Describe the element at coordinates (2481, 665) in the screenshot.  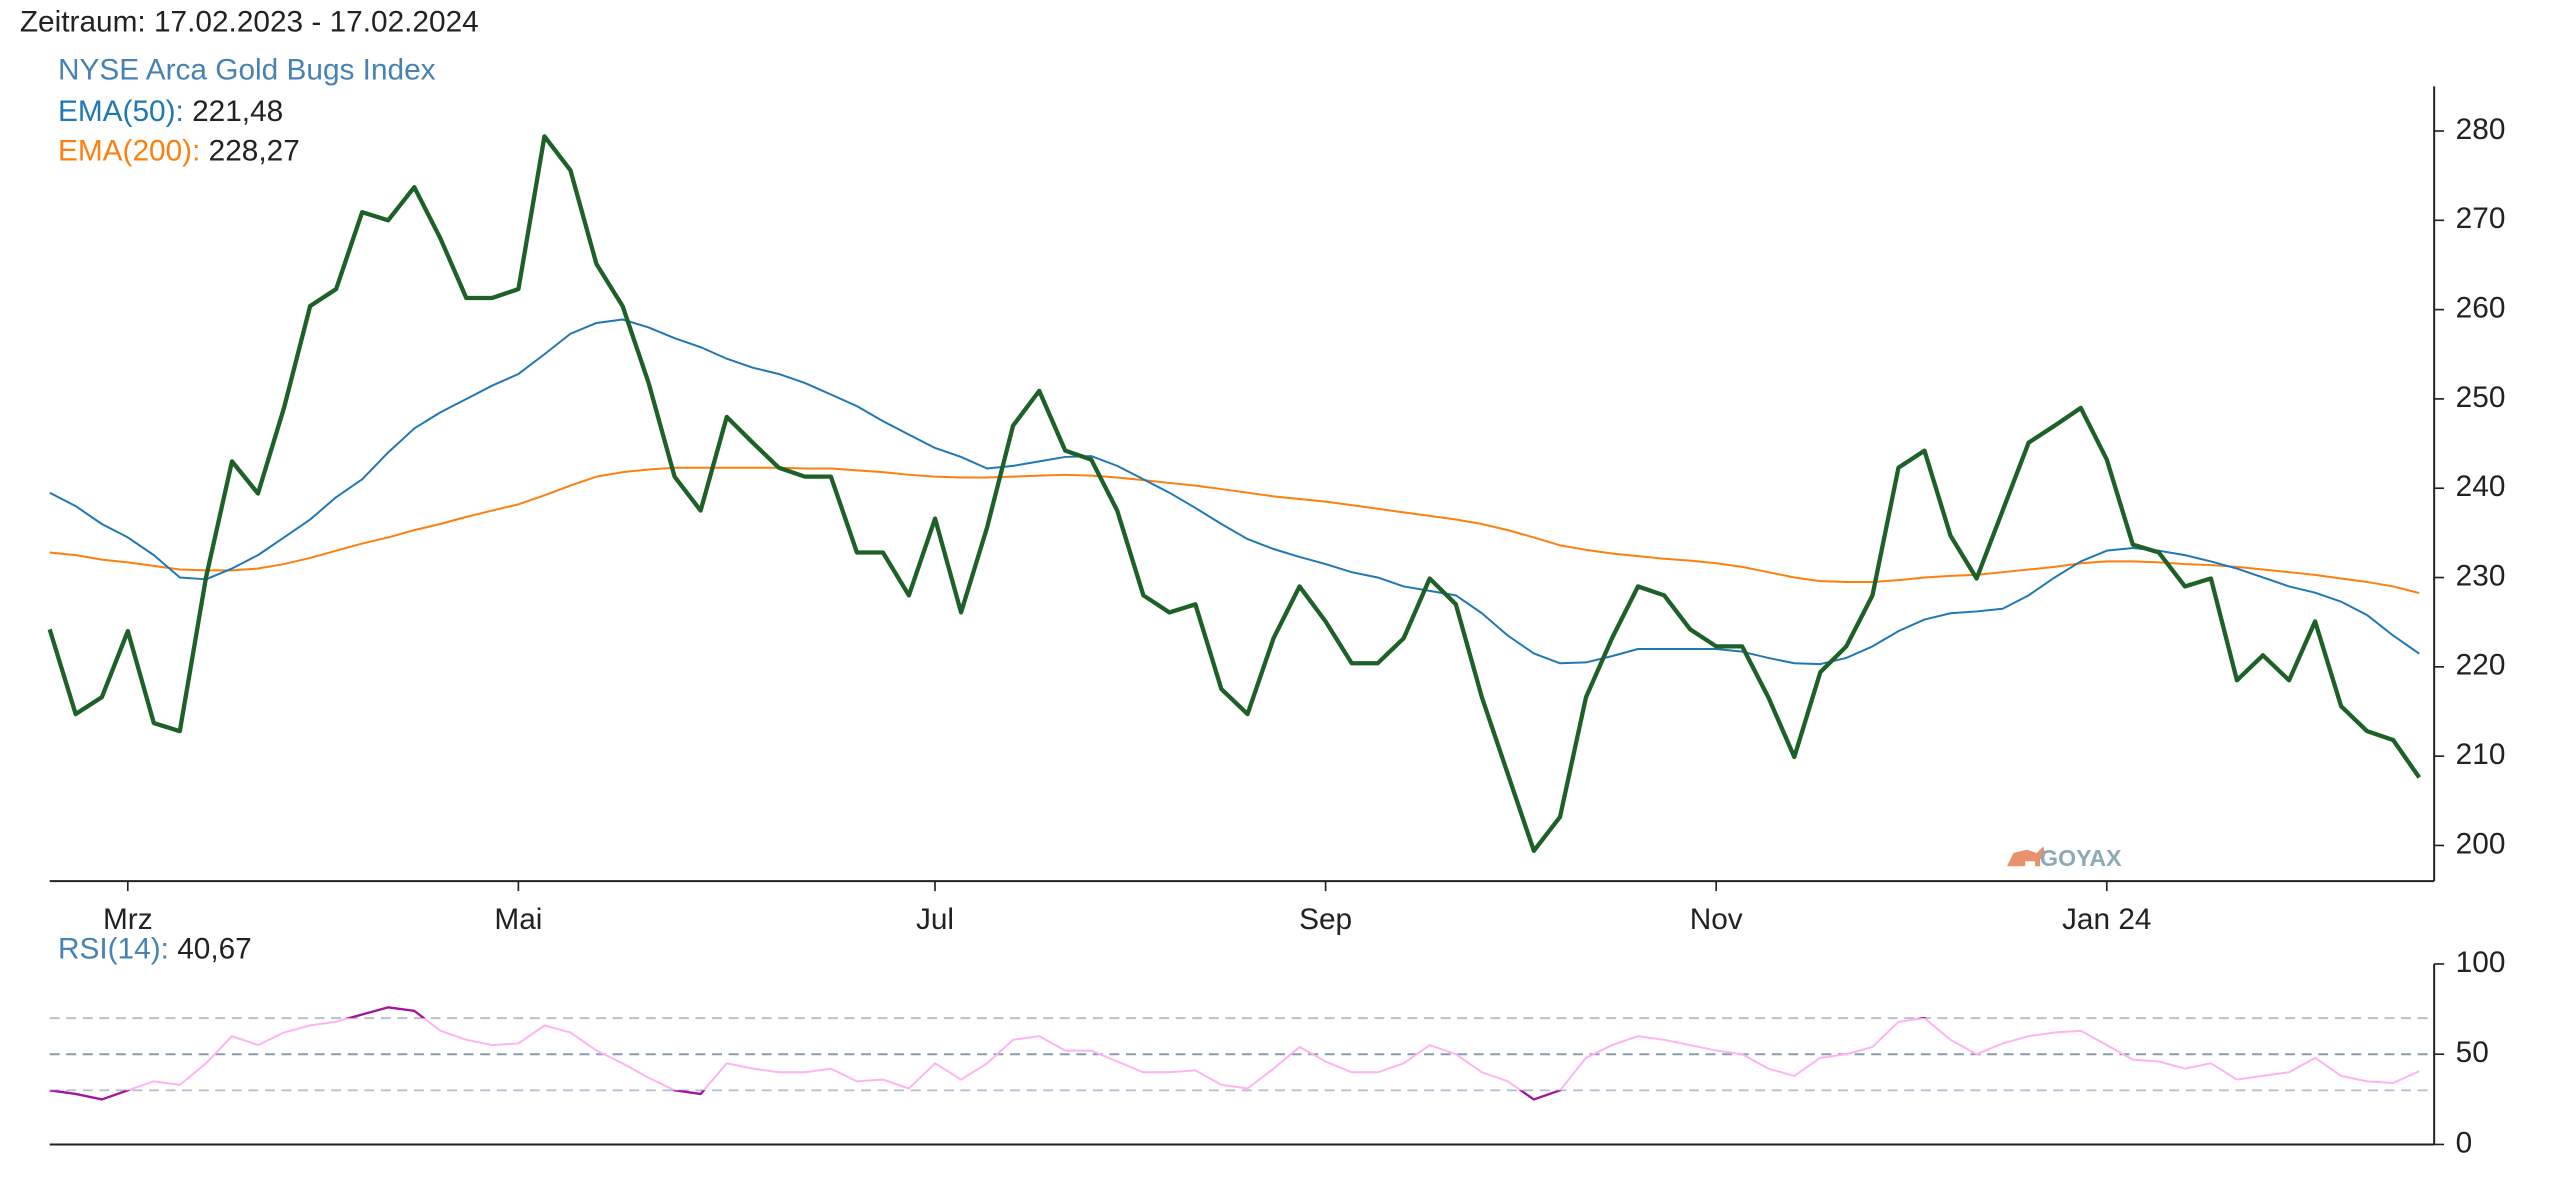
I see `y-tick-label: 220` at that location.